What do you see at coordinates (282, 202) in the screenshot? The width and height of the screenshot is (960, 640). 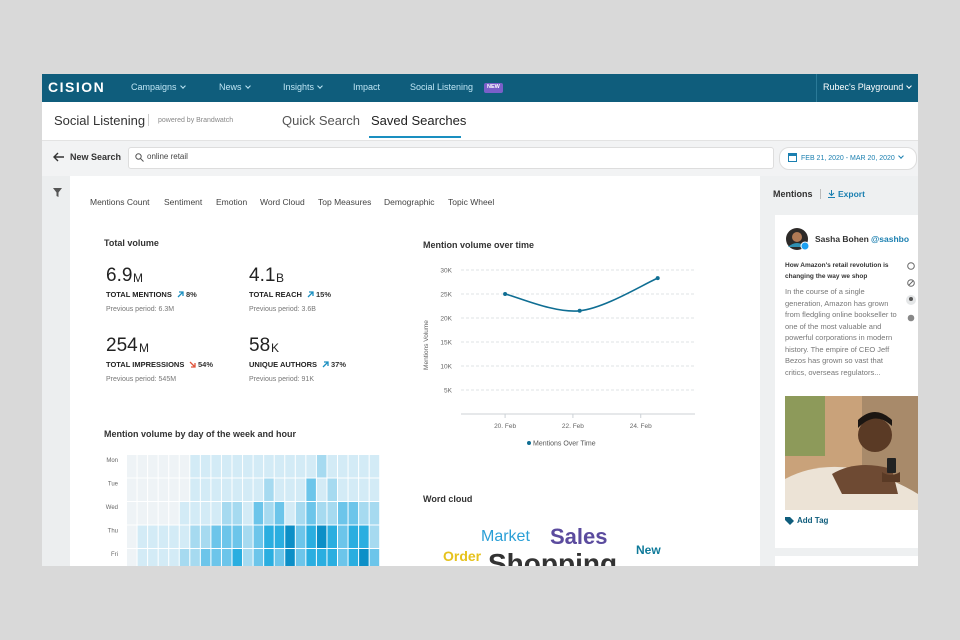 I see `analysis-tab: Word Cloud` at bounding box center [282, 202].